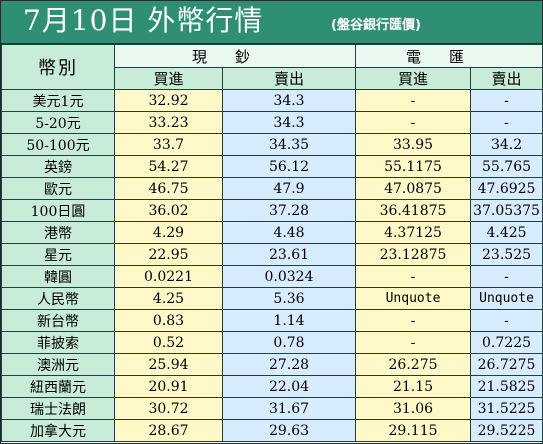  I want to click on cash-sell-cell: 34.35, so click(289, 144).